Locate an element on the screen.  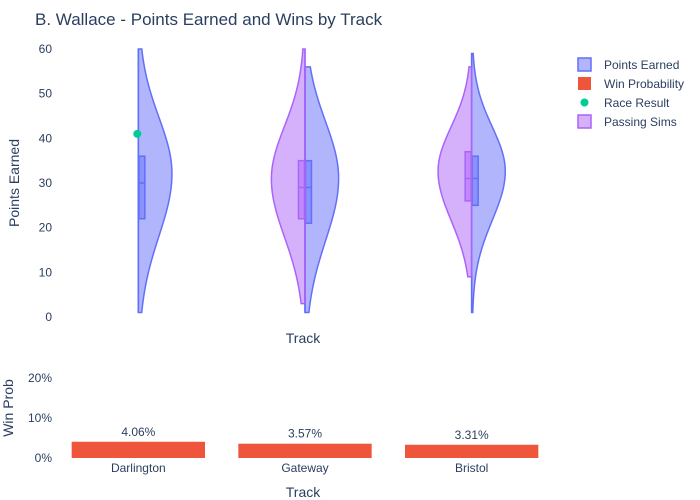
legend-item-win-probability: Win Probability is located at coordinates (631, 84).